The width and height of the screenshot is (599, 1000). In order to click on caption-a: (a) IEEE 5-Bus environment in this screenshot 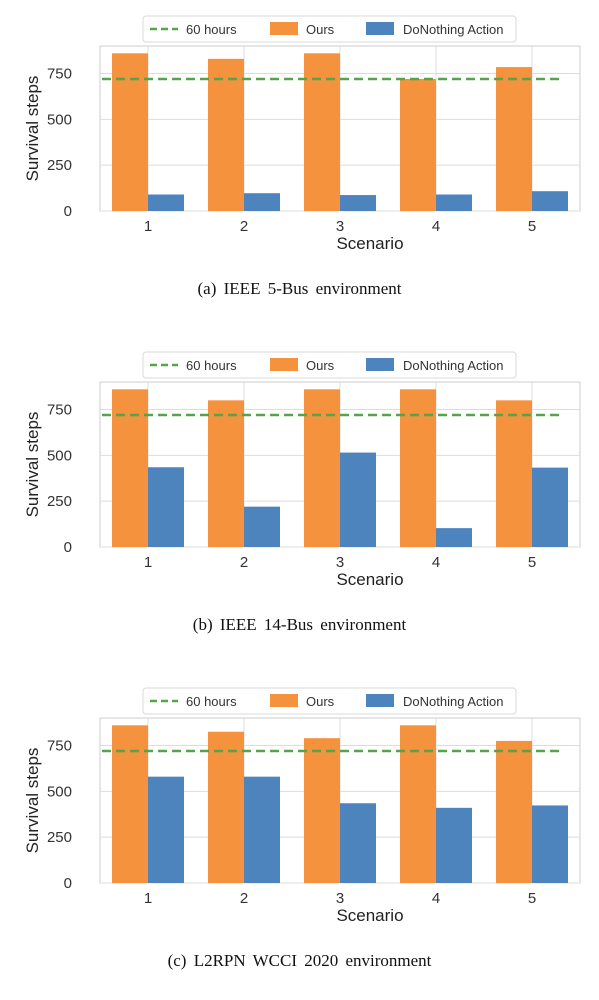, I will do `click(299, 288)`.